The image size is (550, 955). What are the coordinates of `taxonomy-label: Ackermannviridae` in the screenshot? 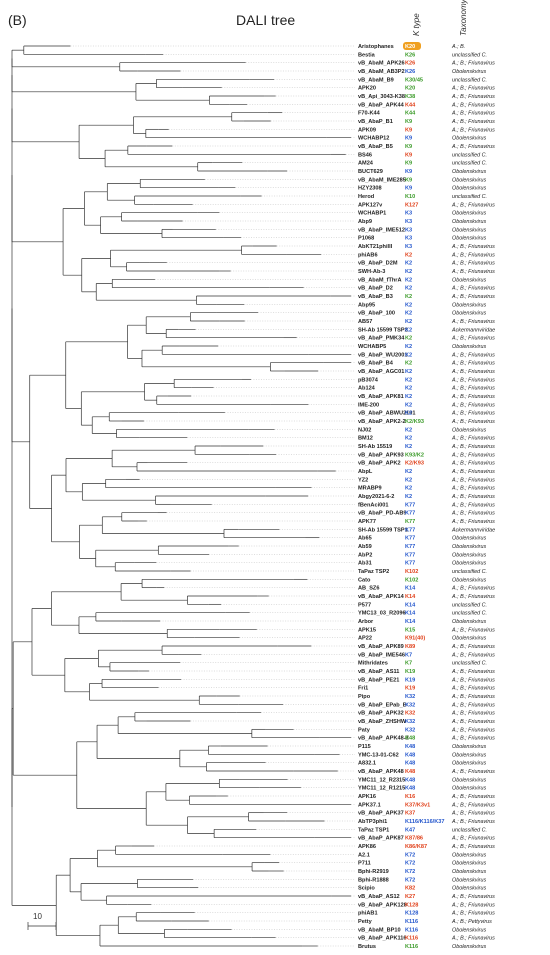 It's located at (473, 330).